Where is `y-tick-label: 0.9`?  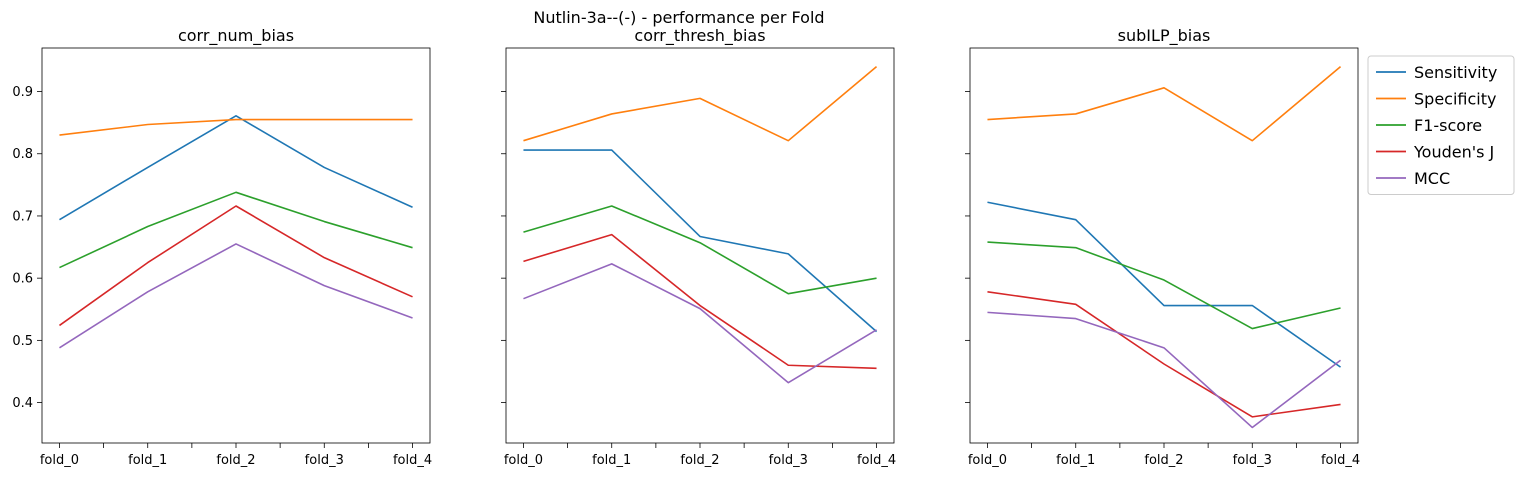
y-tick-label: 0.9 is located at coordinates (22, 92).